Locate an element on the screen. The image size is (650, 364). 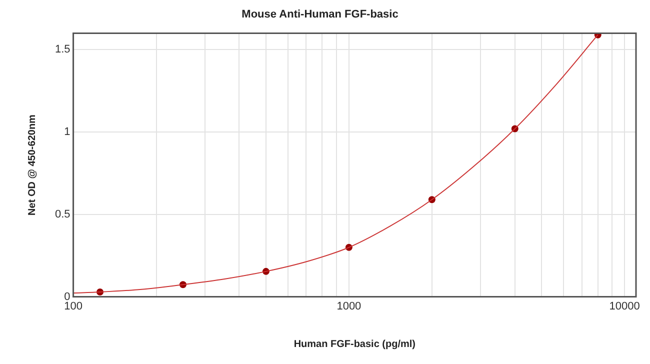
y-tick-label: 1.5 is located at coordinates (62, 50).